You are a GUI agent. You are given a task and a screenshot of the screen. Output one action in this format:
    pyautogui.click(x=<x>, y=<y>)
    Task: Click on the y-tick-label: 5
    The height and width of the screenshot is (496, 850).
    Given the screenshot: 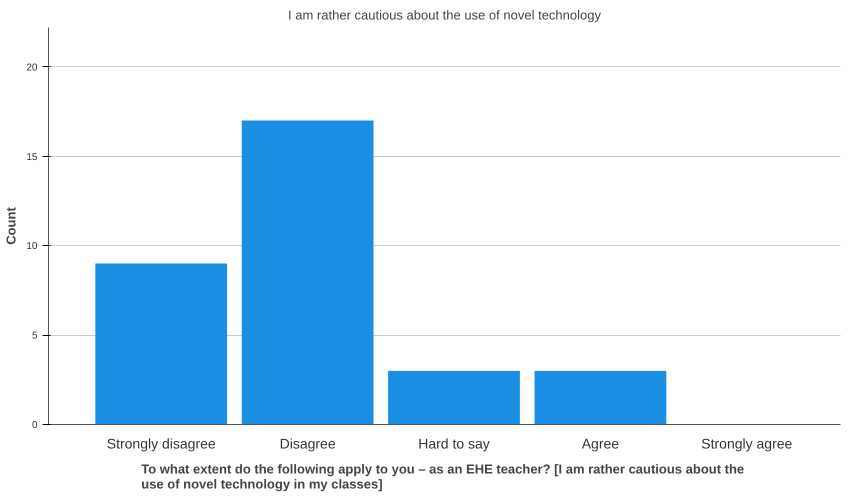 What is the action you would take?
    pyautogui.click(x=35, y=336)
    